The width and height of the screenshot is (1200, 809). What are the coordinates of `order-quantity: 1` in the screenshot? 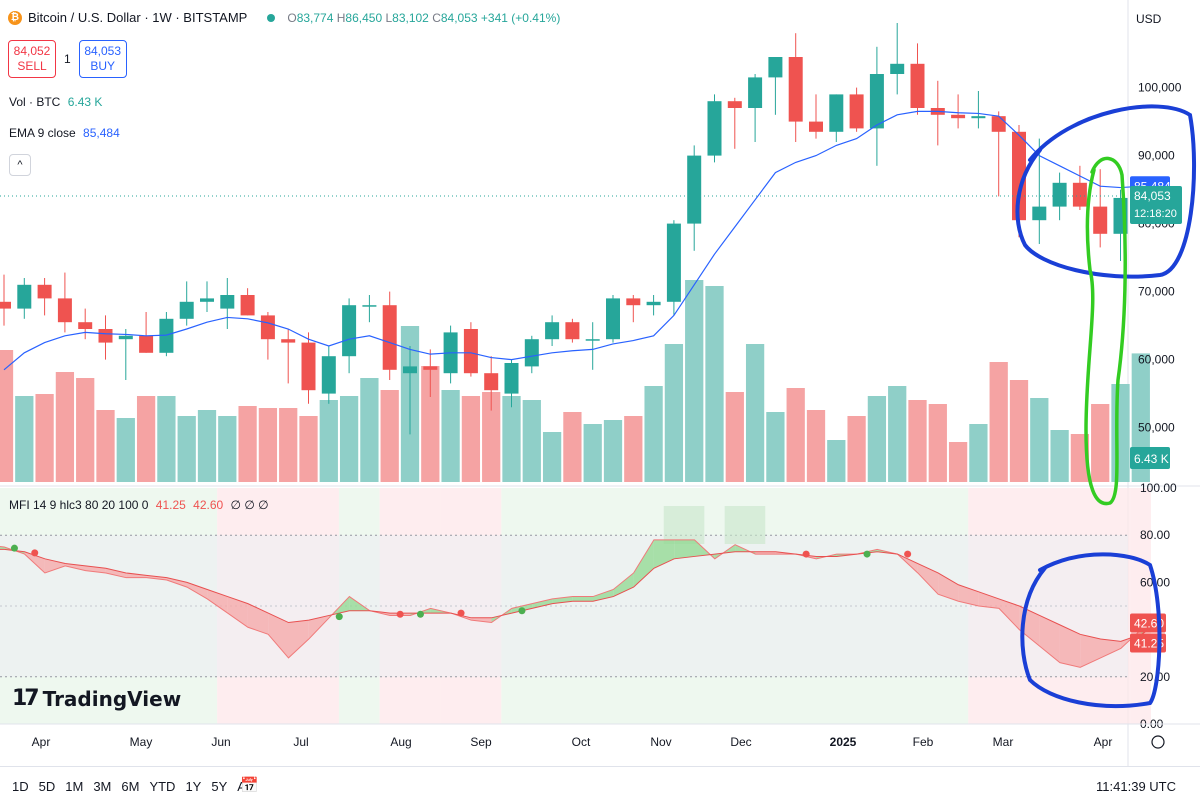 It's located at (67, 59).